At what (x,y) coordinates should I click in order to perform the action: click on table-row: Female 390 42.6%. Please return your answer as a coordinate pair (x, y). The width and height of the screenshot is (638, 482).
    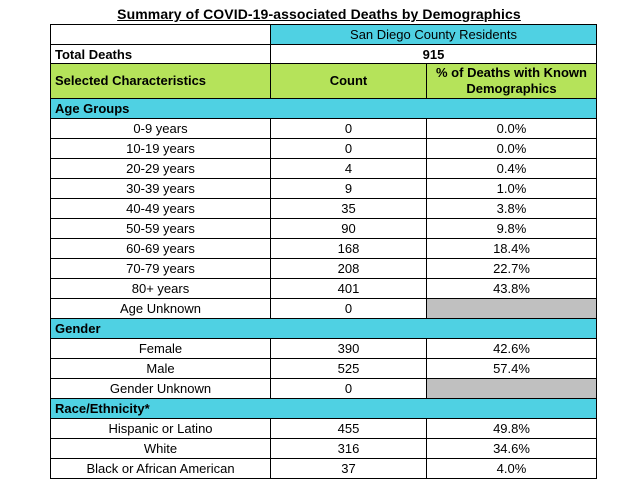
    Looking at the image, I should click on (323, 348).